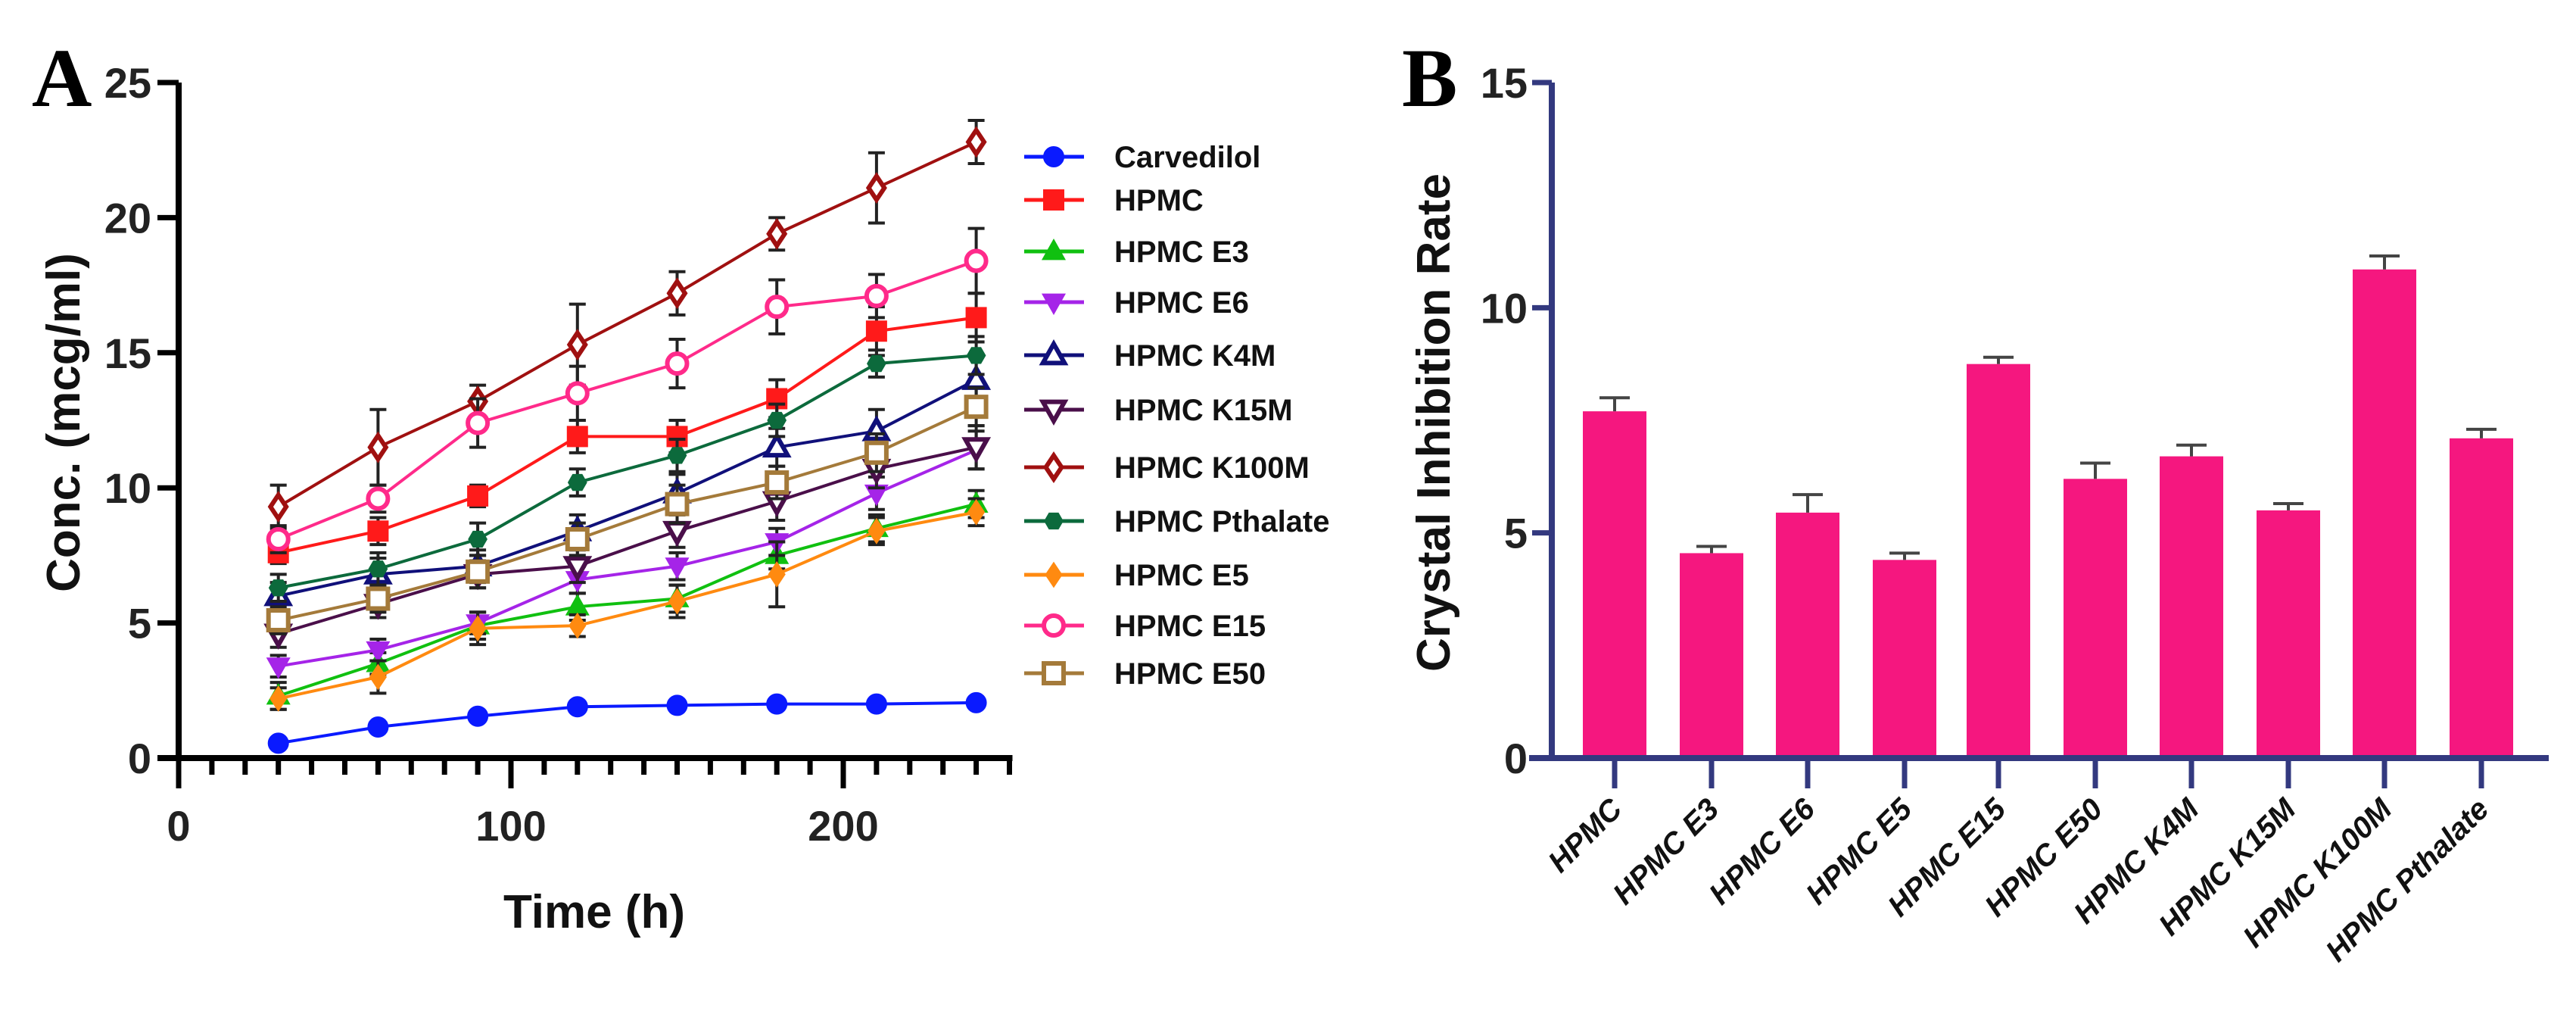 The height and width of the screenshot is (1036, 2576). What do you see at coordinates (594, 912) in the screenshot?
I see `x-axis-title: Time (h)` at bounding box center [594, 912].